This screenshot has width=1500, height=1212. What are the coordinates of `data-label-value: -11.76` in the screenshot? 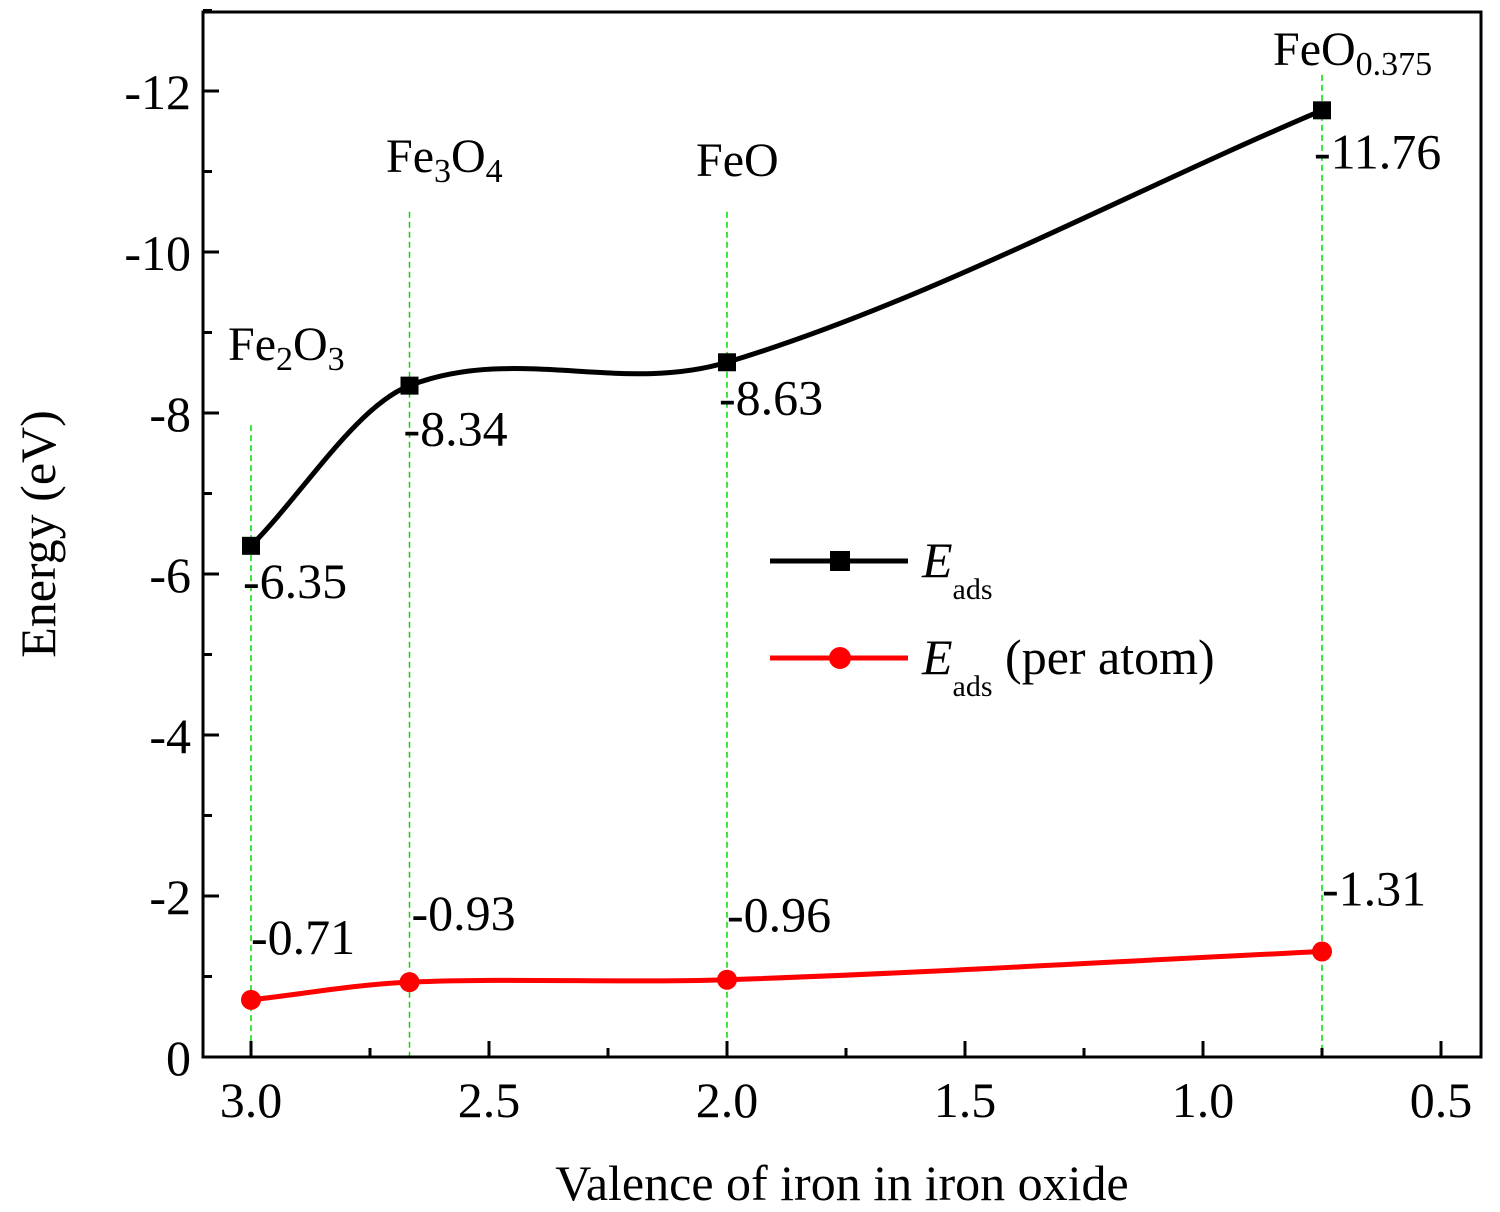 It's located at (1377, 151).